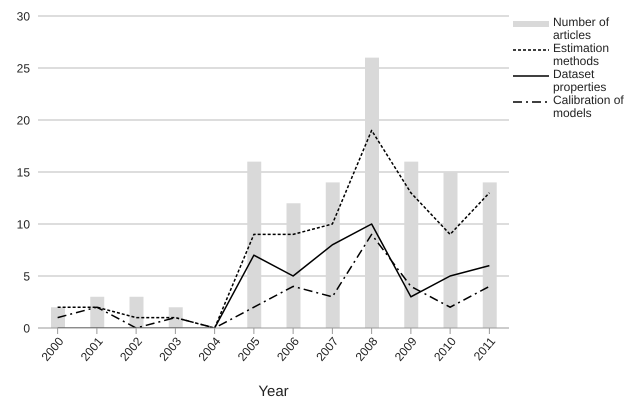 The image size is (636, 408). What do you see at coordinates (581, 54) in the screenshot?
I see `legend-label: Estimation methods` at bounding box center [581, 54].